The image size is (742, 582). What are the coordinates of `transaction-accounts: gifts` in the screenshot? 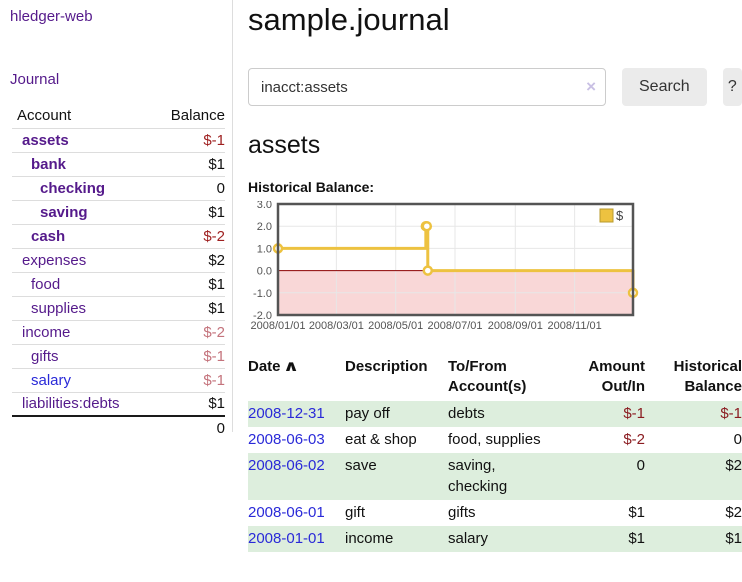 It's located at (462, 512).